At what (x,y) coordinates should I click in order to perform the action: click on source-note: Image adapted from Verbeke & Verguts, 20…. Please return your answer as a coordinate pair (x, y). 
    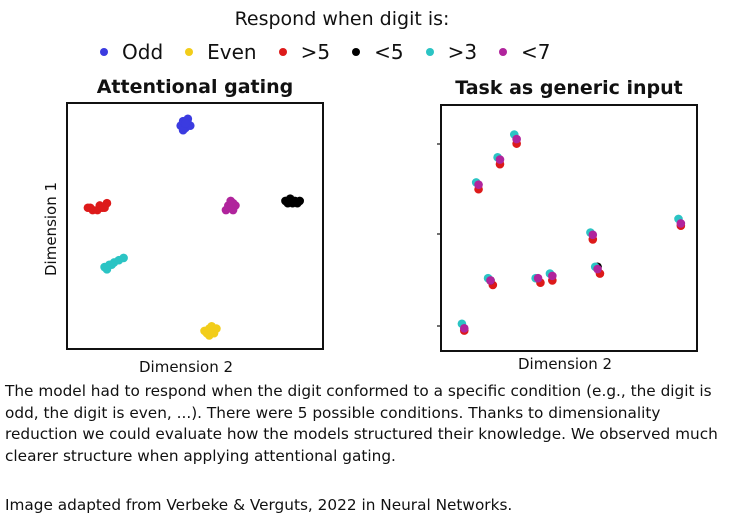
    Looking at the image, I should click on (259, 505).